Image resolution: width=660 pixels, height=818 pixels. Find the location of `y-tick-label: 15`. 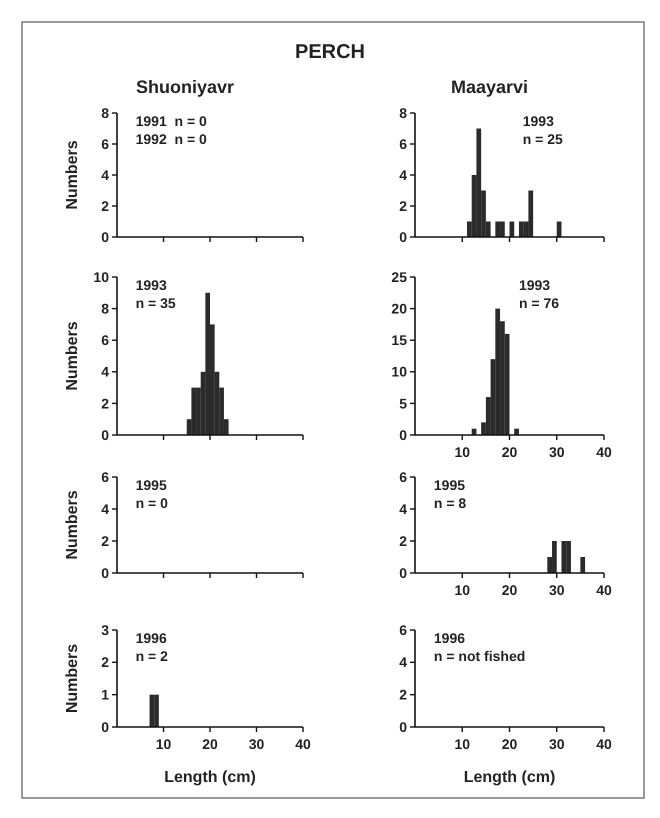

y-tick-label: 15 is located at coordinates (399, 340).